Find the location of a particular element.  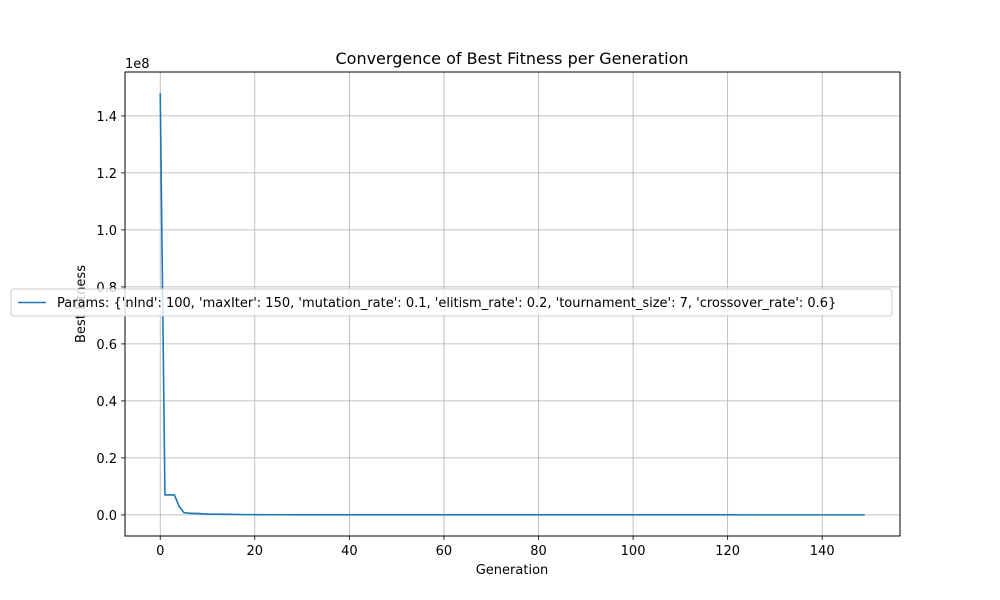

y-tick-label: 0.6 is located at coordinates (106, 345).